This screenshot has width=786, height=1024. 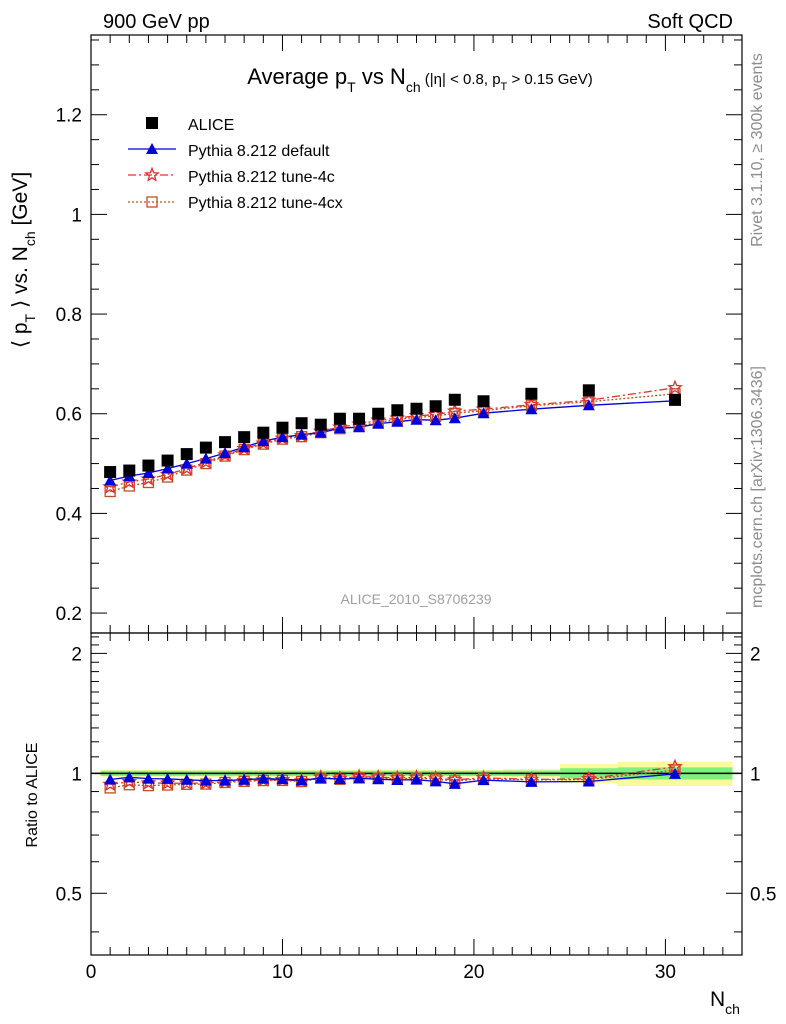 I want to click on ratio-tick-label-right: 2, so click(x=755, y=654).